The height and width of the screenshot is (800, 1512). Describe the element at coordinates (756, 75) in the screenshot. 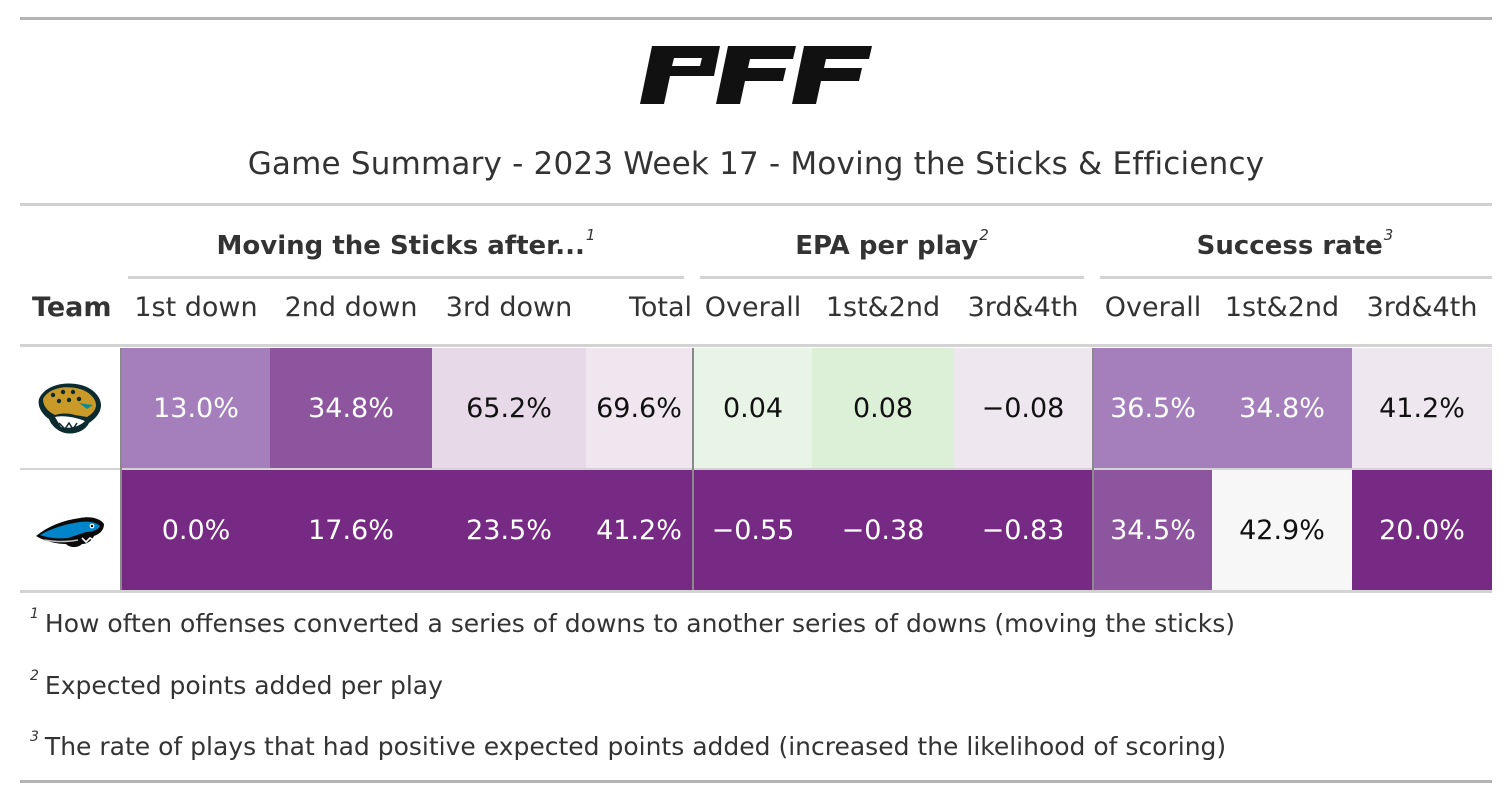

I see `pff-logo-icon` at that location.